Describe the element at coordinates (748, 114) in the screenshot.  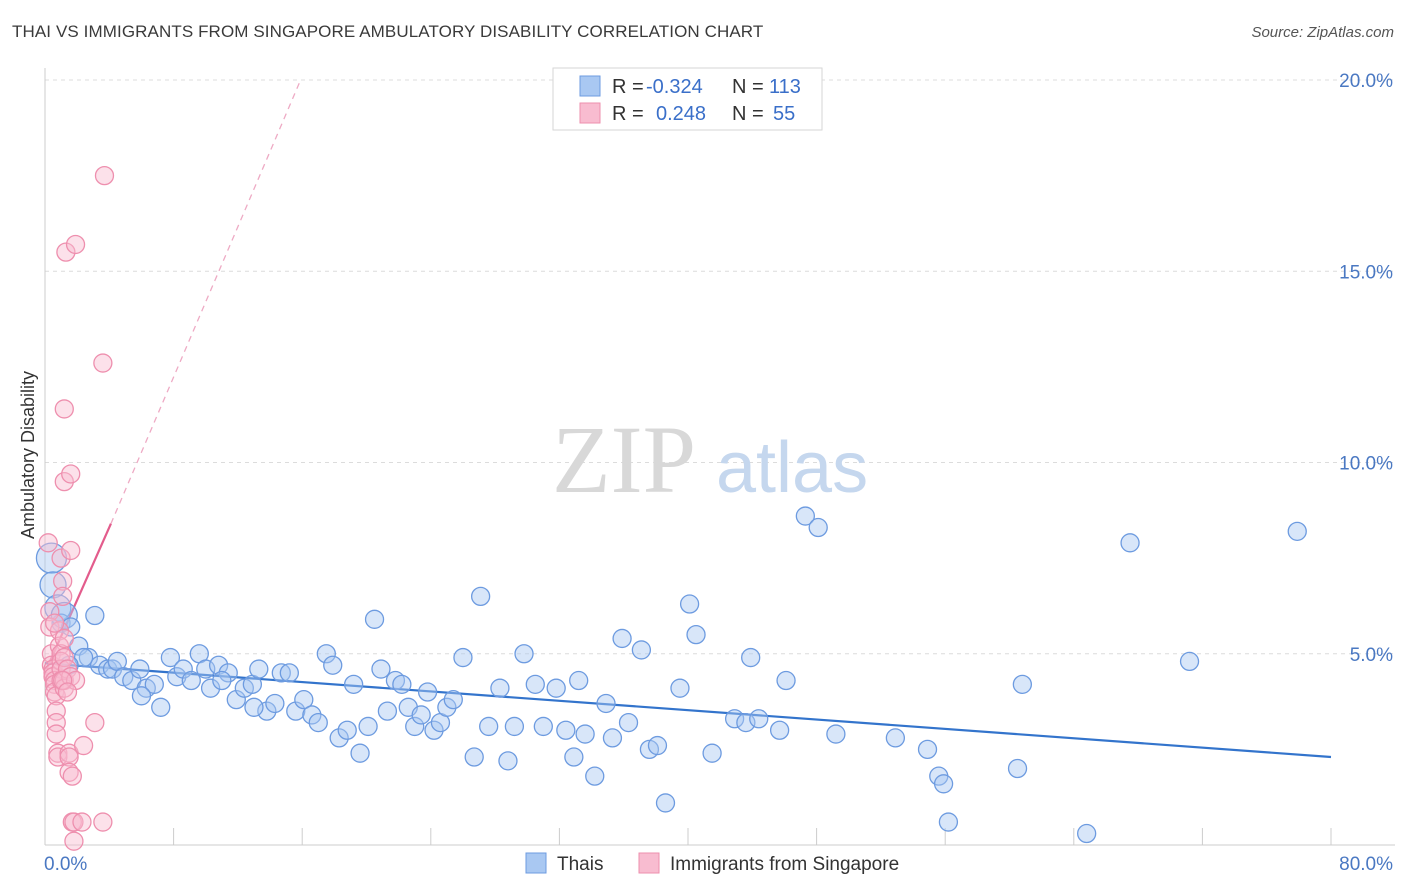
I see `legend-n-label-2: N =` at that location.